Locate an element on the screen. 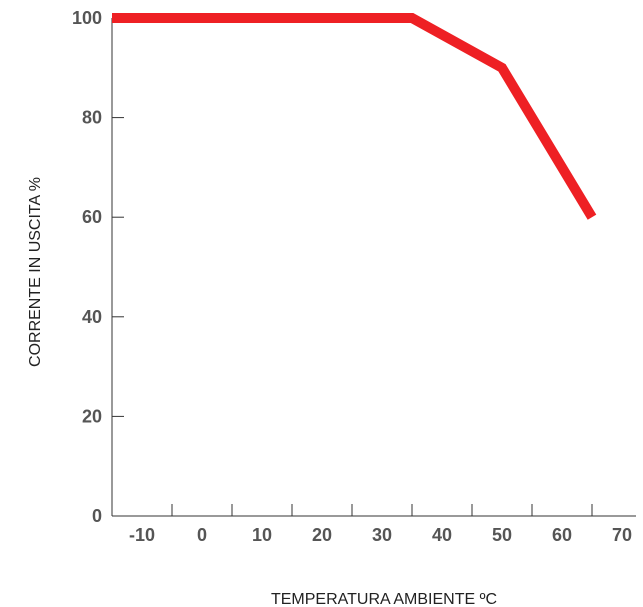 This screenshot has width=643, height=607. x-tick-label: 30 is located at coordinates (382, 535).